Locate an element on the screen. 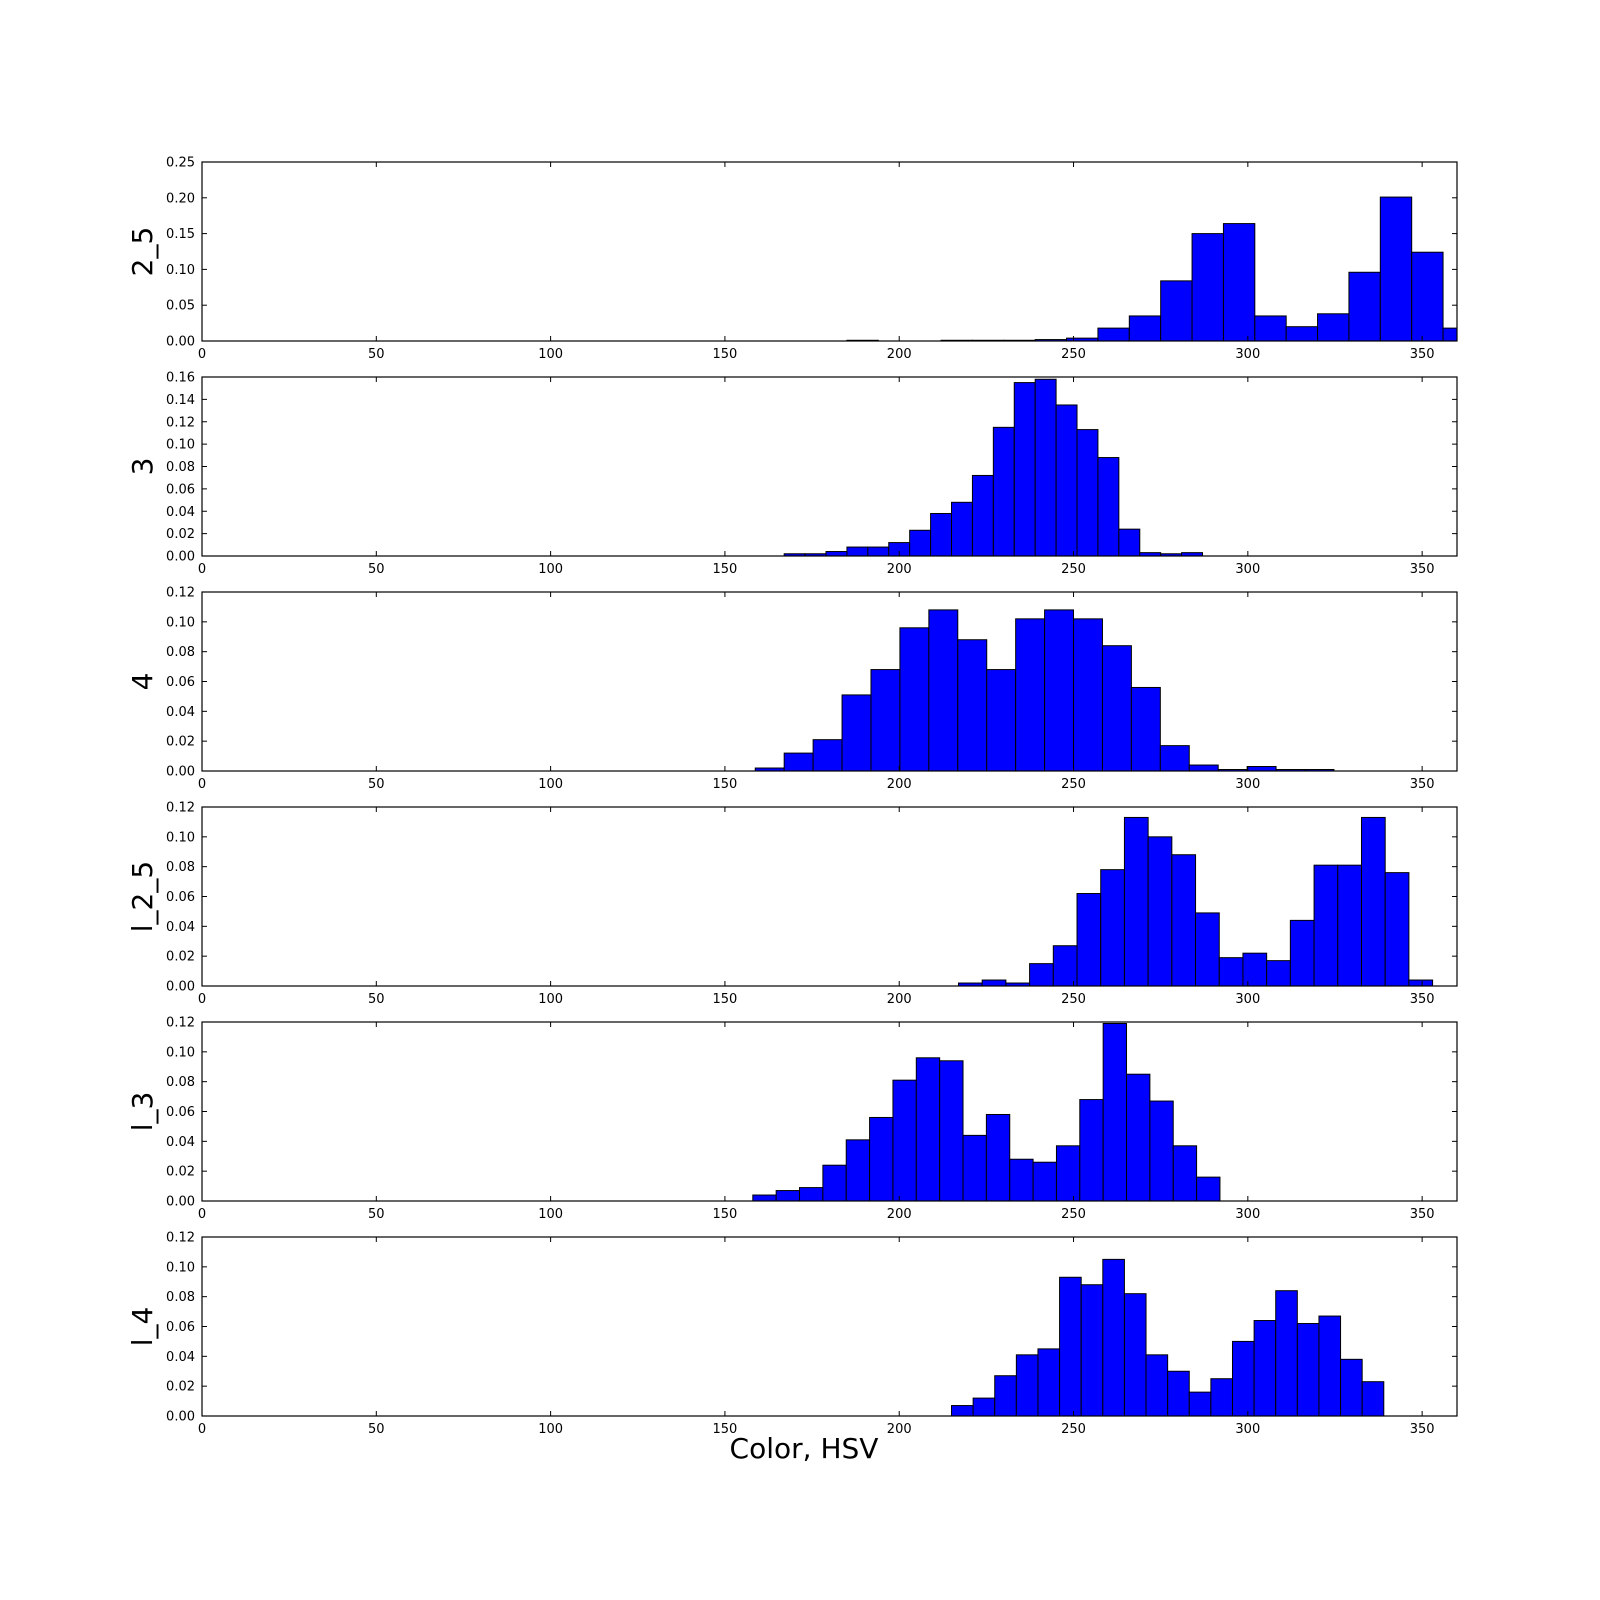  y-tick-label: 0.20 is located at coordinates (180, 198).